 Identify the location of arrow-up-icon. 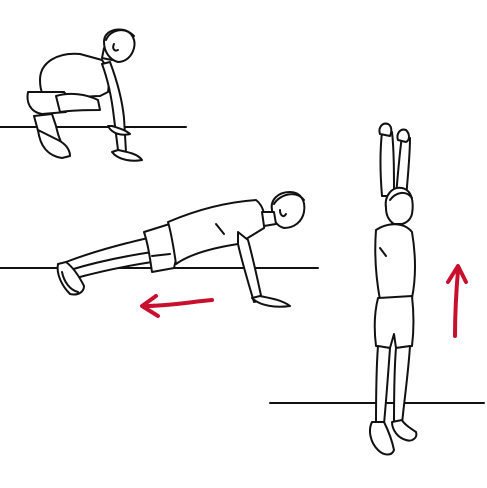
(457, 301).